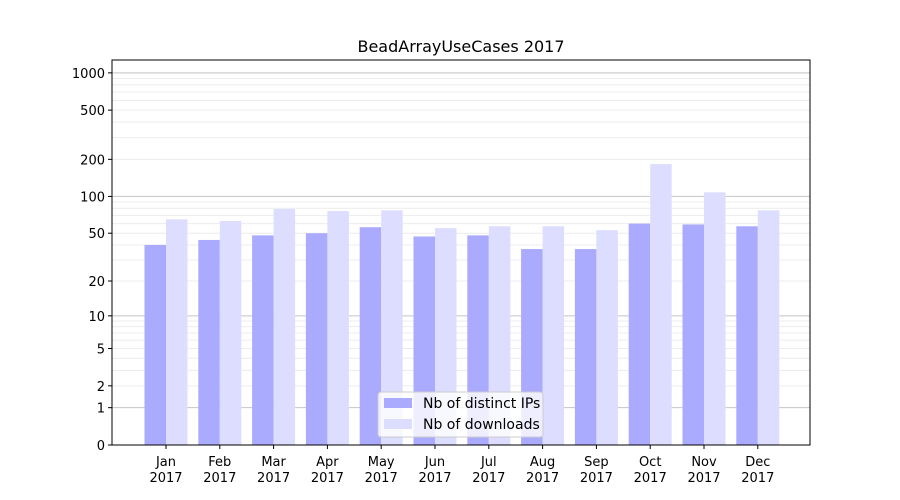 The image size is (900, 500). Describe the element at coordinates (488, 462) in the screenshot. I see `x-tick-label: Jul` at that location.